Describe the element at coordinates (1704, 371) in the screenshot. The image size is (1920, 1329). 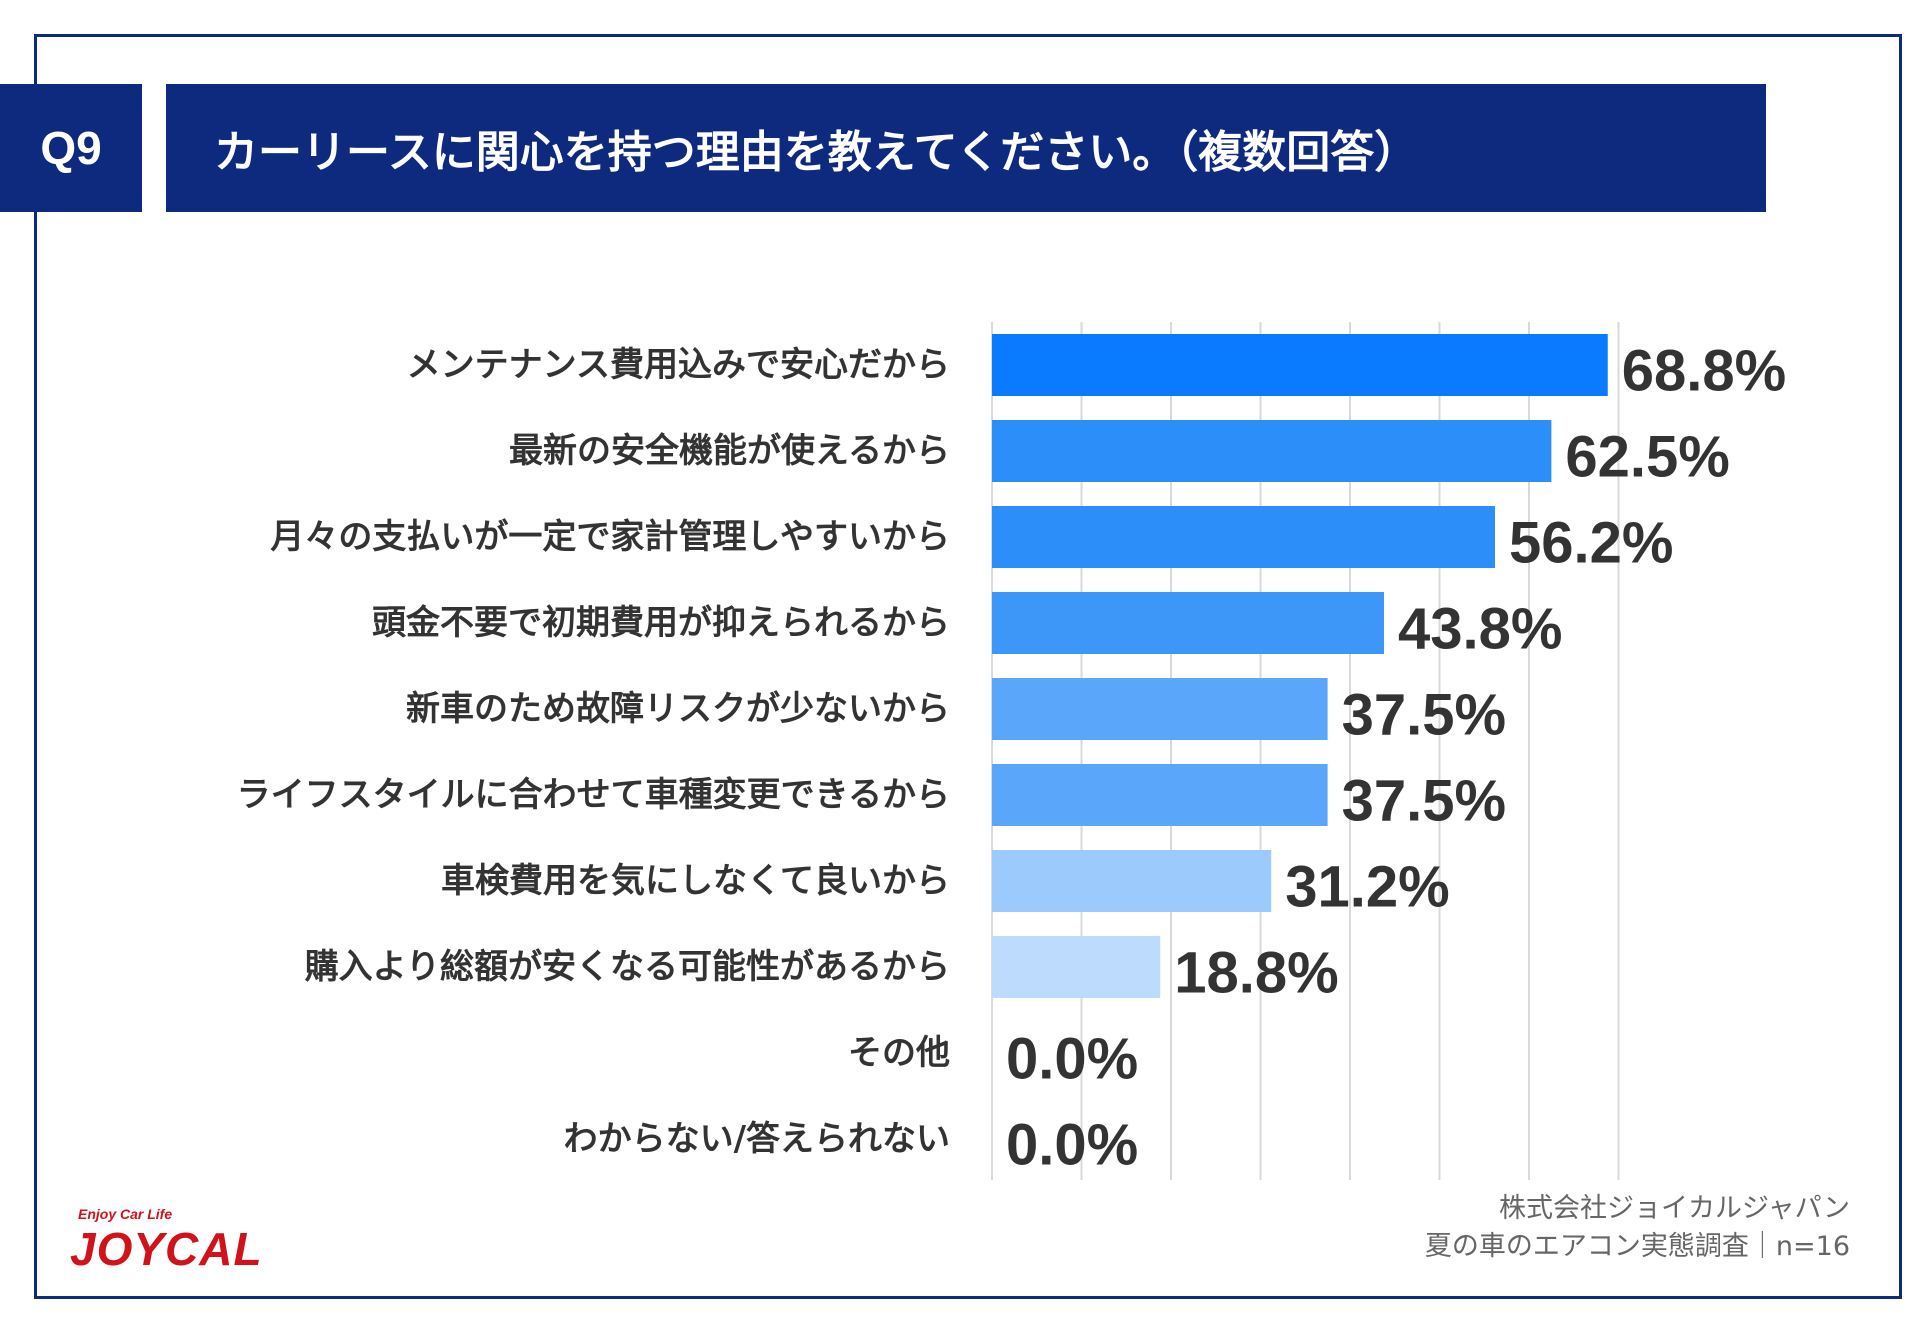
I see `value-label-1: 68.8%` at that location.